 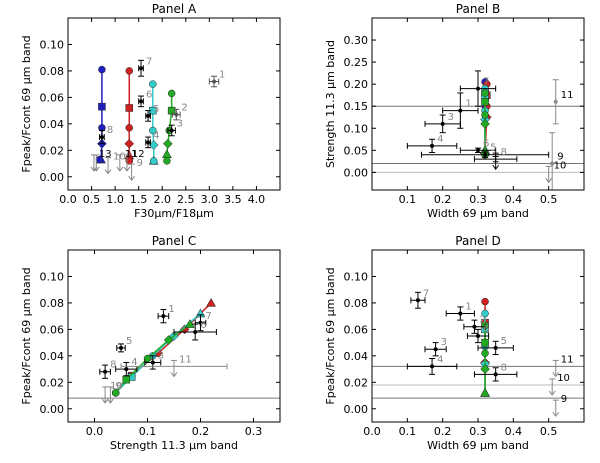 What do you see at coordinates (478, 445) in the screenshot?
I see `x-axis-label: Width 69 μm band` at bounding box center [478, 445].